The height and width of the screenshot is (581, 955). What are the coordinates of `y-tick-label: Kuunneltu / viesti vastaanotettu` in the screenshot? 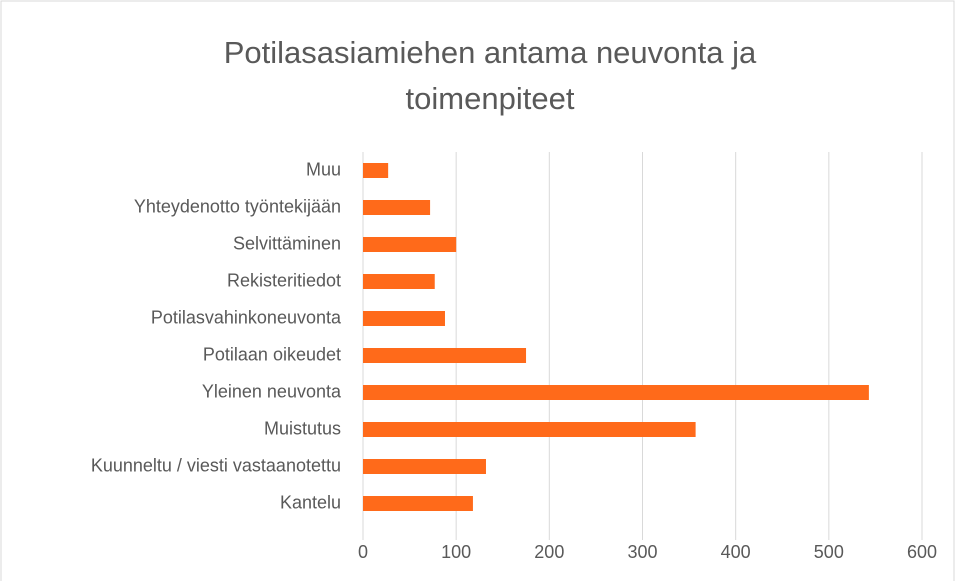 It's located at (216, 465).